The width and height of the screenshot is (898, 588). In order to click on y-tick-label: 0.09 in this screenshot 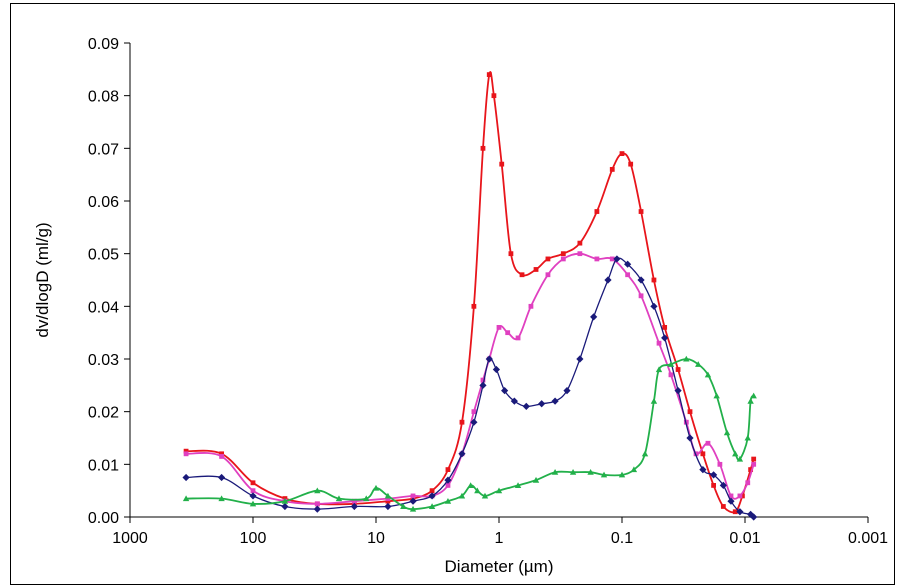, I will do `click(103, 44)`.